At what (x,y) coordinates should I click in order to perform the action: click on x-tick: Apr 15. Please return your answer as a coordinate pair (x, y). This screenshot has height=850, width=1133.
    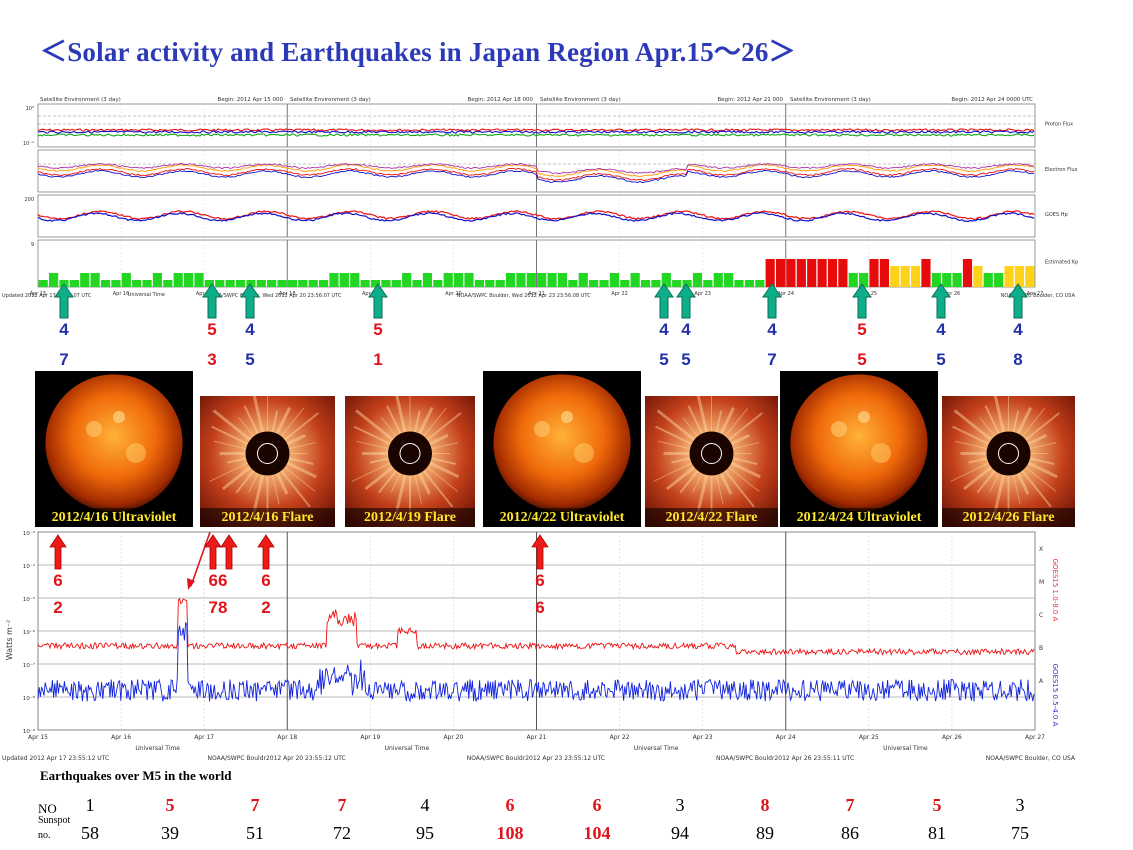
    Looking at the image, I should click on (38, 294).